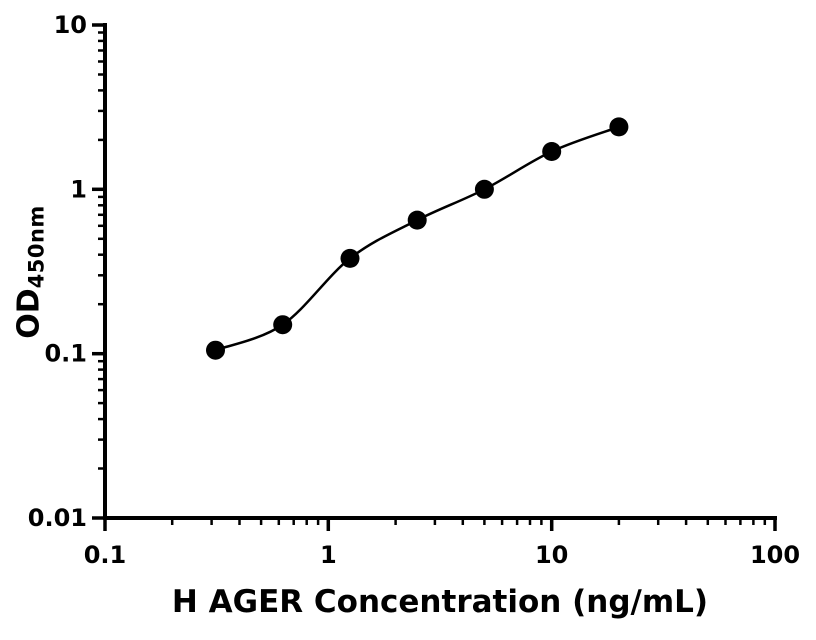 This screenshot has width=816, height=640. What do you see at coordinates (775, 555) in the screenshot?
I see `x-tick-label: 100` at bounding box center [775, 555].